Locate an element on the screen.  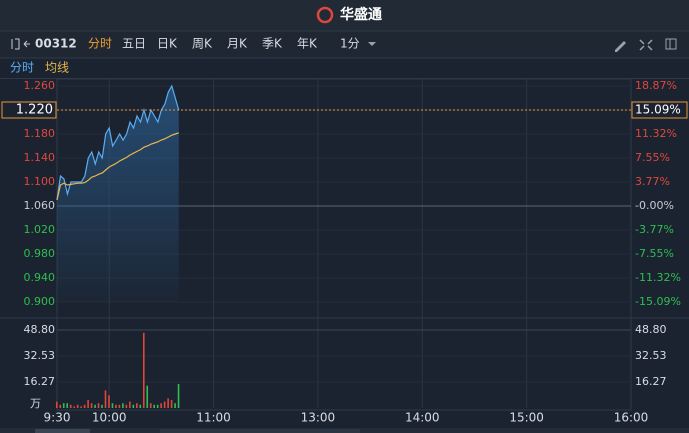
y-tick-label: 1.100 is located at coordinates (40, 181).